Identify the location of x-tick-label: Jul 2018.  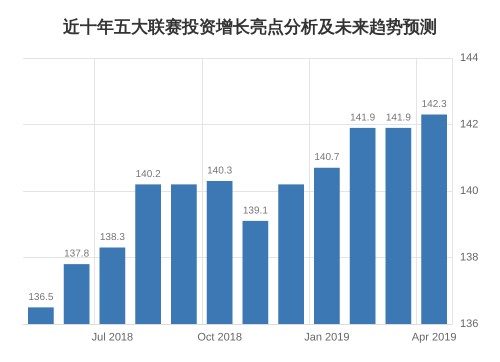
(113, 338).